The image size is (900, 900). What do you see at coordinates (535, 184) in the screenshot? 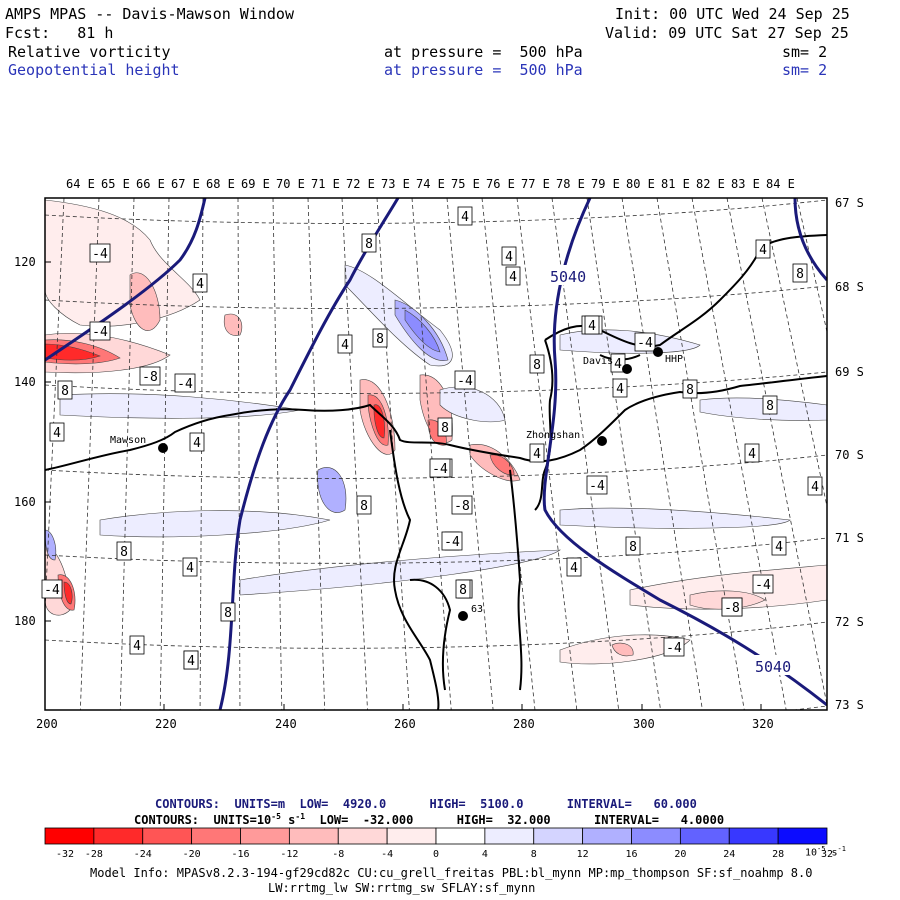
I see `lon-label: 77 E` at bounding box center [535, 184].